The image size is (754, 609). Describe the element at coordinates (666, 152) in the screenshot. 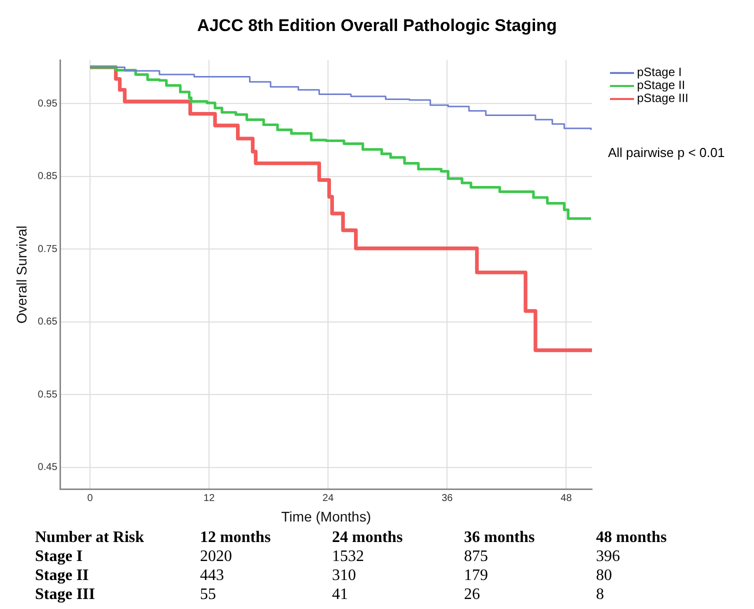

I see `text: All pairwise p < 0.01` at that location.